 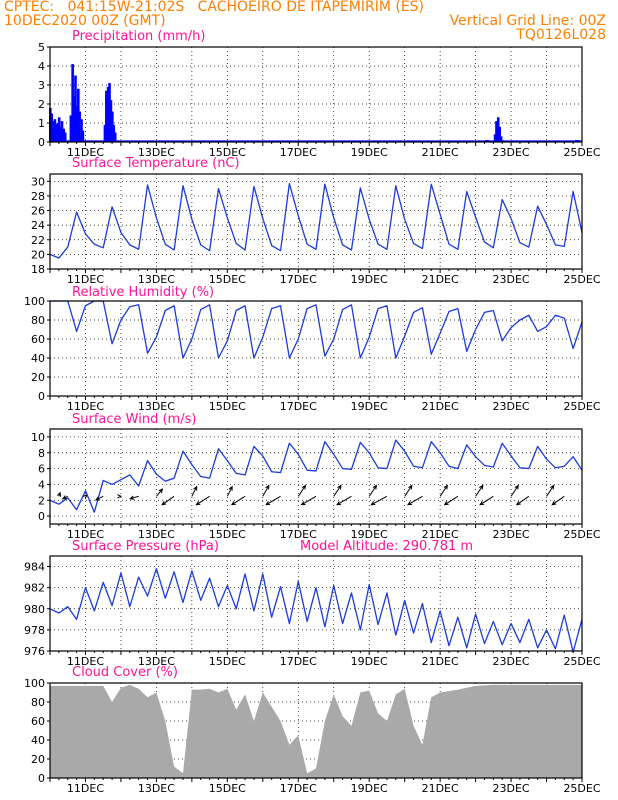 I want to click on precip-title: Precipitation (mm/h), so click(x=139, y=36).